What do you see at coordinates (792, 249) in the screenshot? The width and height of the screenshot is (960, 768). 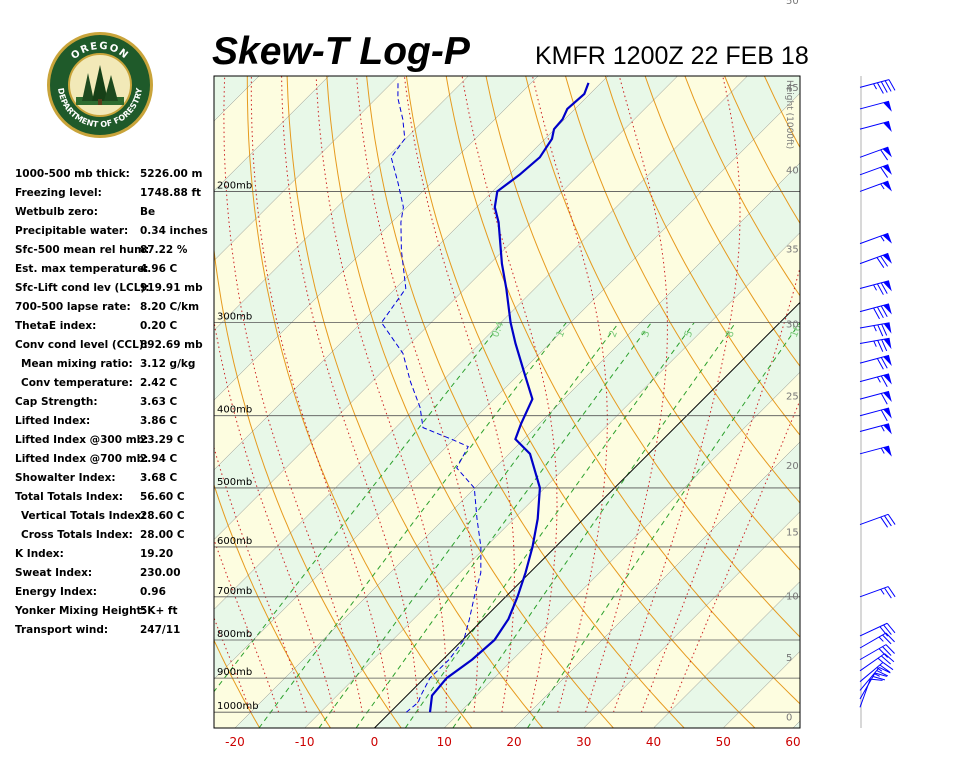 I see `height-tick-label: 35` at bounding box center [792, 249].